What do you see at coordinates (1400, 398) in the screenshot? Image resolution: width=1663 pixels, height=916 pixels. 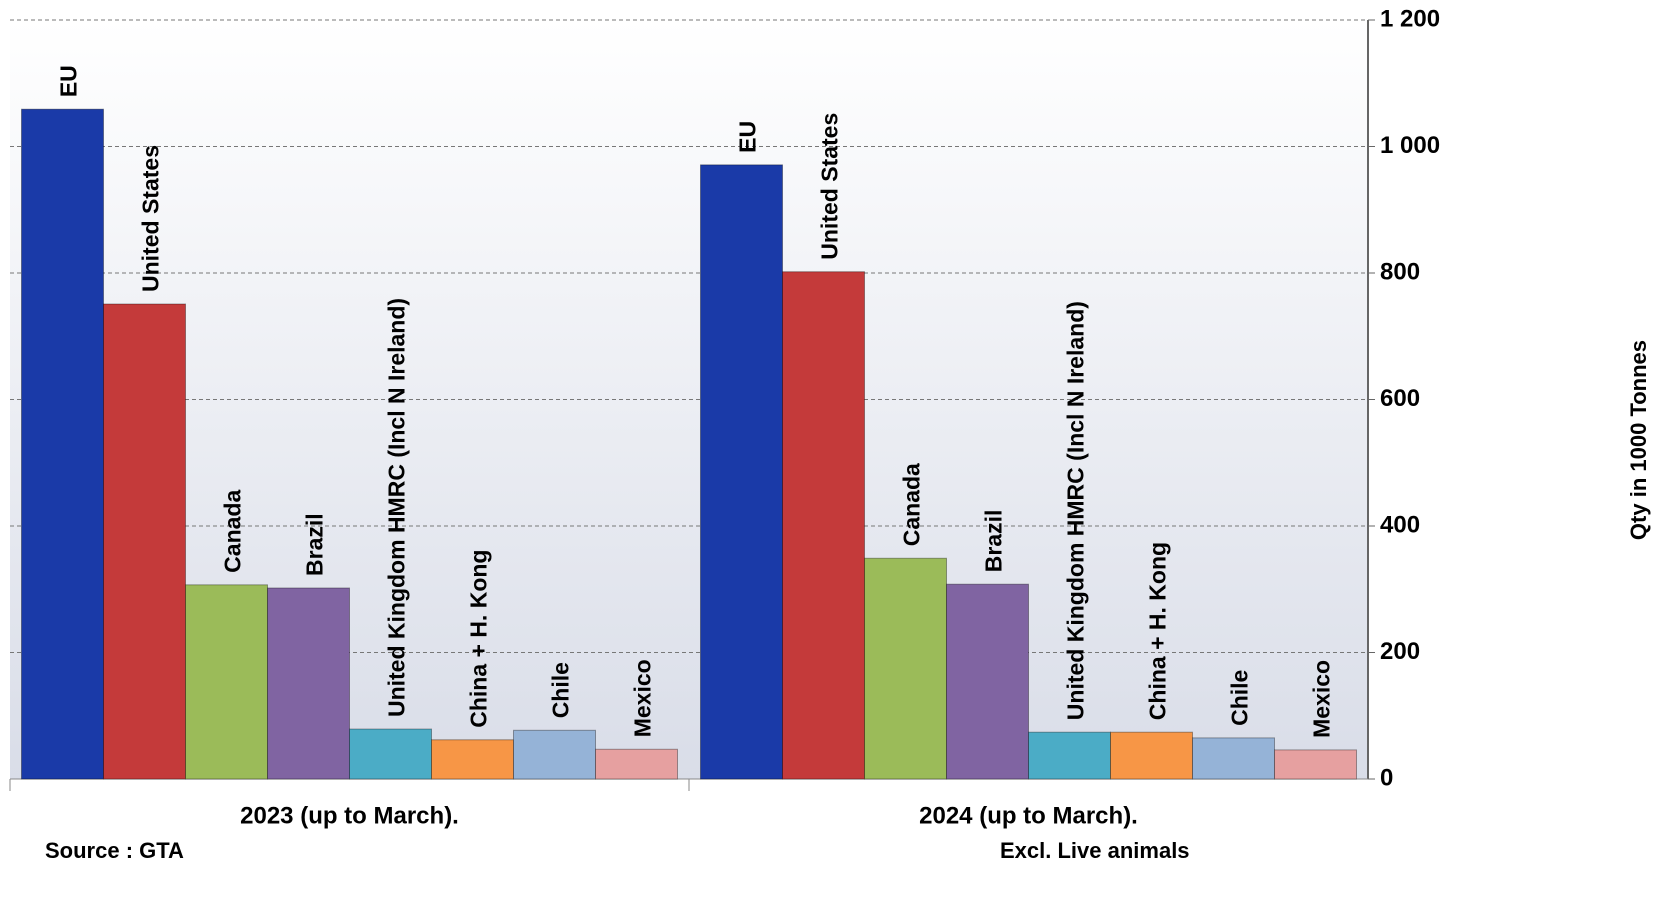 I see `y-tick-label: 600` at bounding box center [1400, 398].